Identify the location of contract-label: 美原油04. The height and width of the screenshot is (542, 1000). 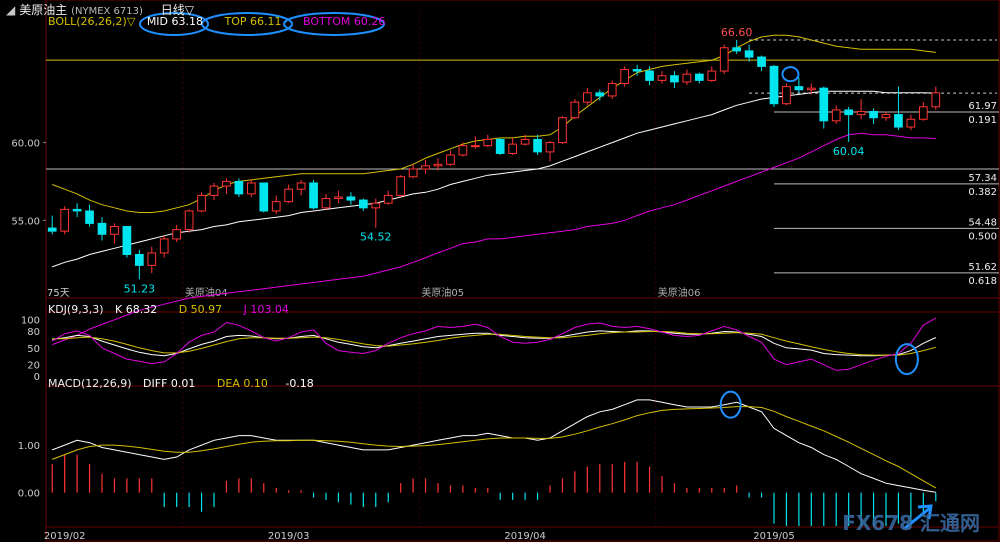
(206, 292).